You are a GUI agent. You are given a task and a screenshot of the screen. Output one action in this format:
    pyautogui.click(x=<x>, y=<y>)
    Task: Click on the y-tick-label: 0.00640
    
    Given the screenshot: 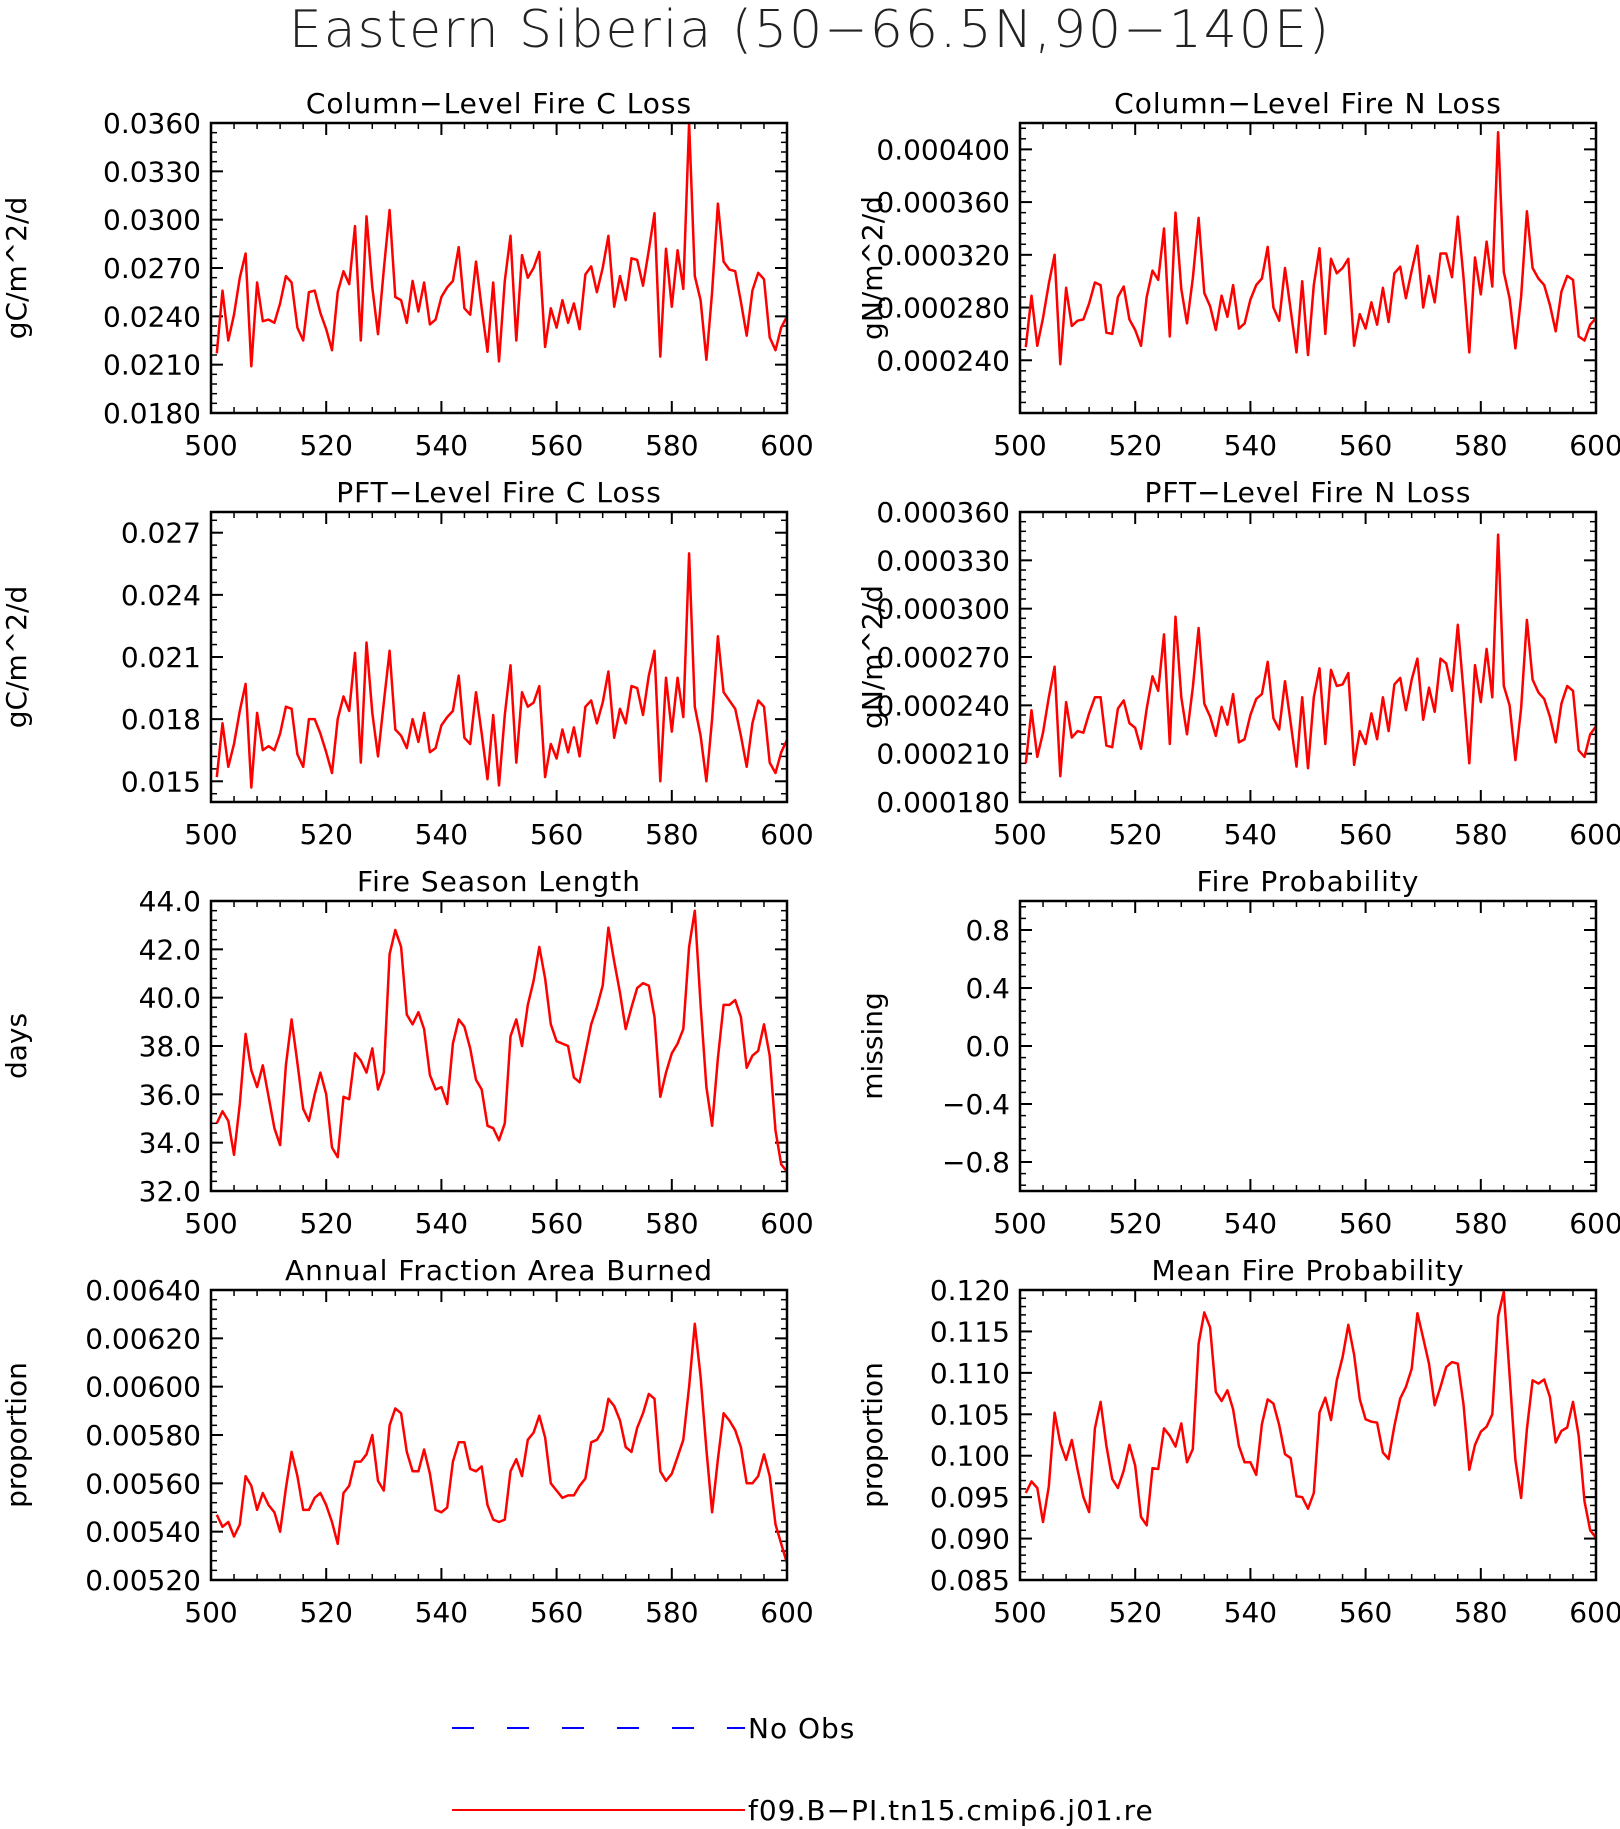 What is the action you would take?
    pyautogui.click(x=143, y=1290)
    